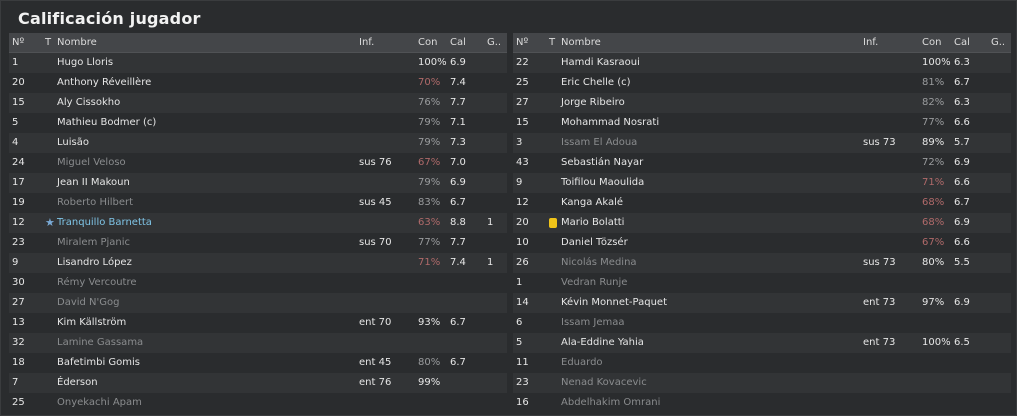  I want to click on table-row: 12 Kanga Akalé 68% 6.7, so click(762, 203).